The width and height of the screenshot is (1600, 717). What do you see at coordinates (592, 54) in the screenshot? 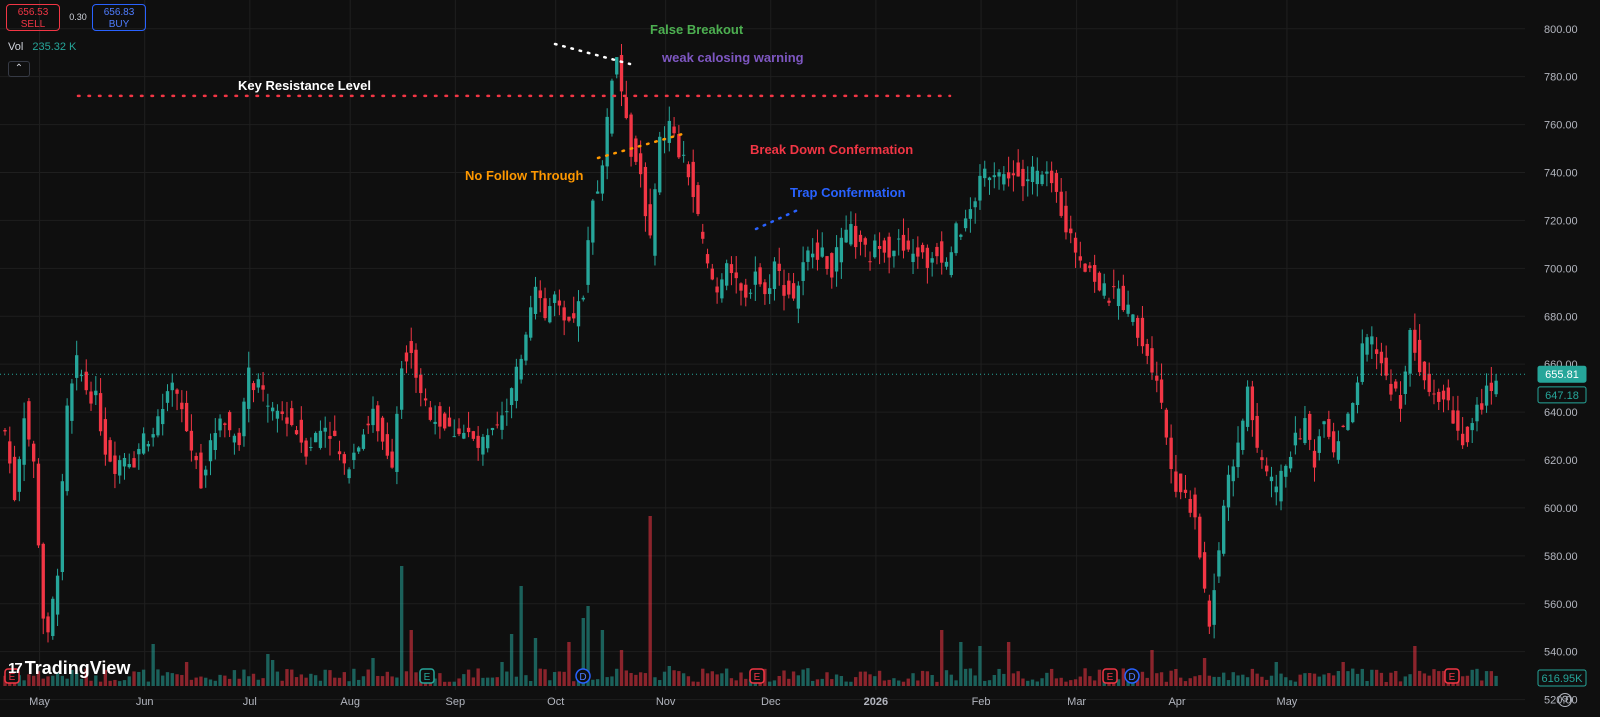
I see `annotation-pointer` at bounding box center [592, 54].